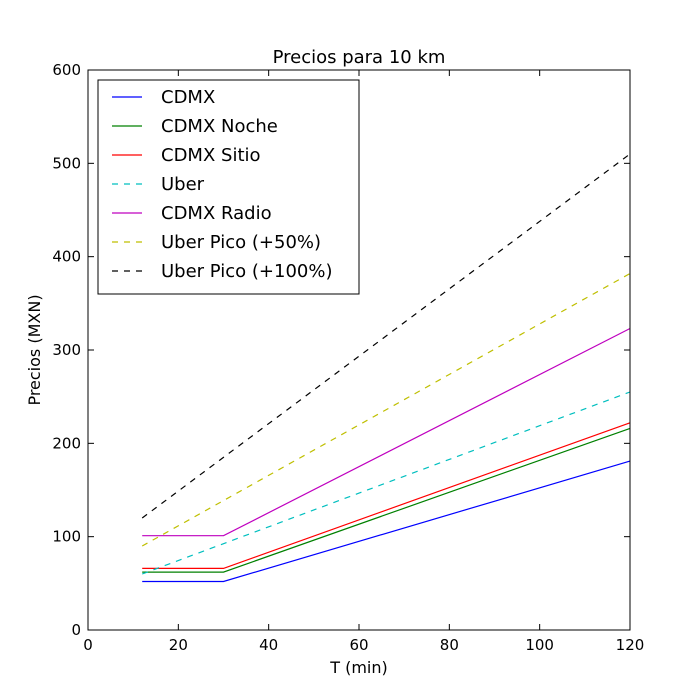 The height and width of the screenshot is (700, 700). What do you see at coordinates (66, 350) in the screenshot?
I see `y-tick-label-3: 300` at bounding box center [66, 350].